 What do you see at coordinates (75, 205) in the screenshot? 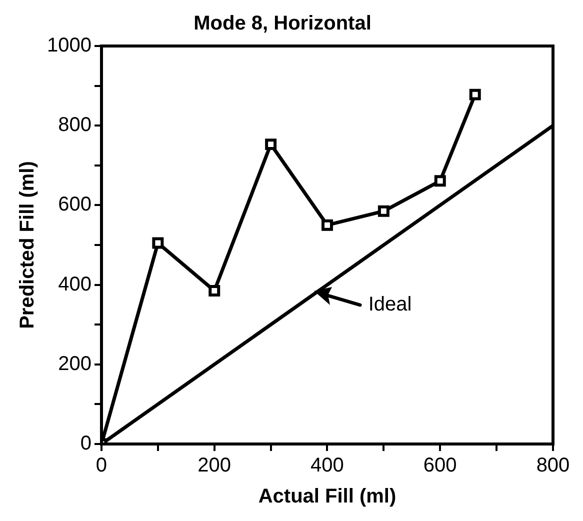
I see `y-tick-label: 600` at bounding box center [75, 205].